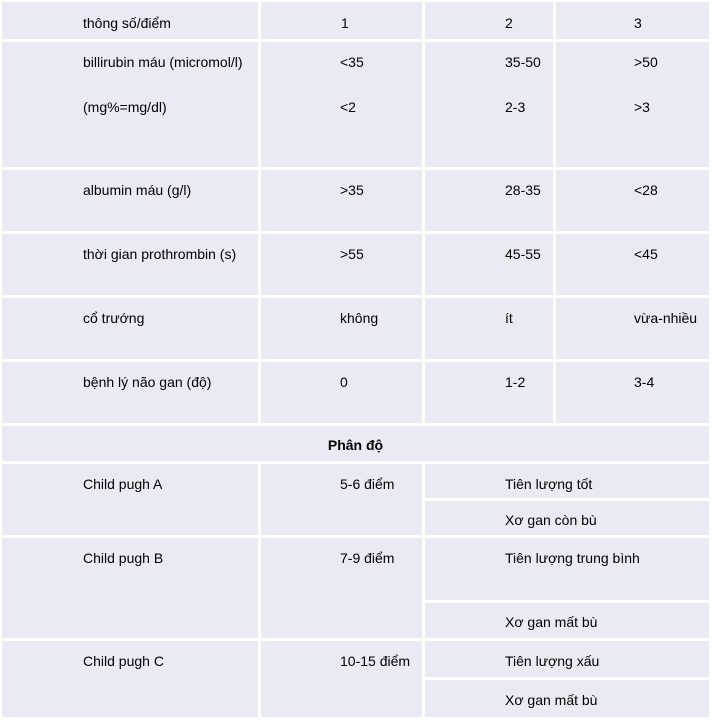  Describe the element at coordinates (515, 107) in the screenshot. I see `bilirubin-p2-b: 2-3` at that location.